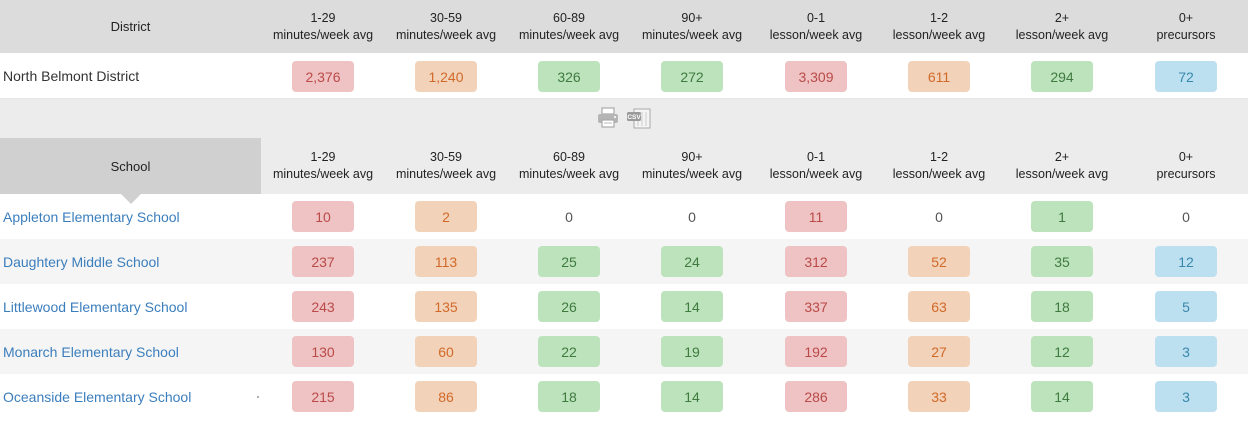 This screenshot has width=1248, height=424. I want to click on metric-cell: 113, so click(446, 261).